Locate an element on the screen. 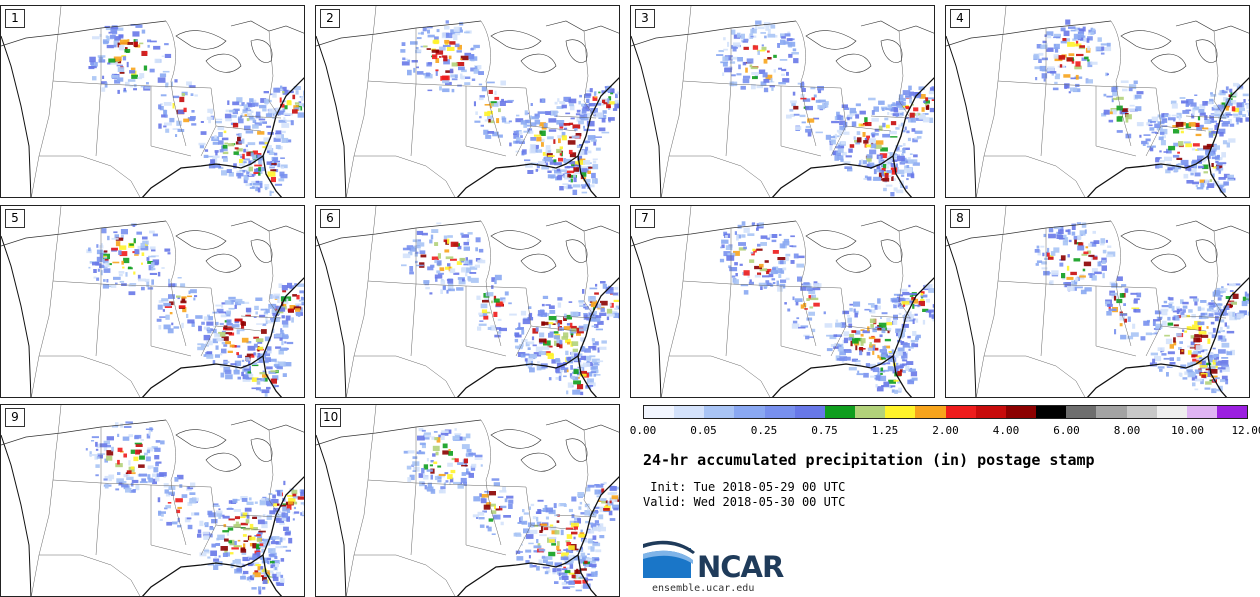 Image resolution: width=1260 pixels, height=597 pixels. colorbar-tick-label: 1.25 is located at coordinates (885, 430).